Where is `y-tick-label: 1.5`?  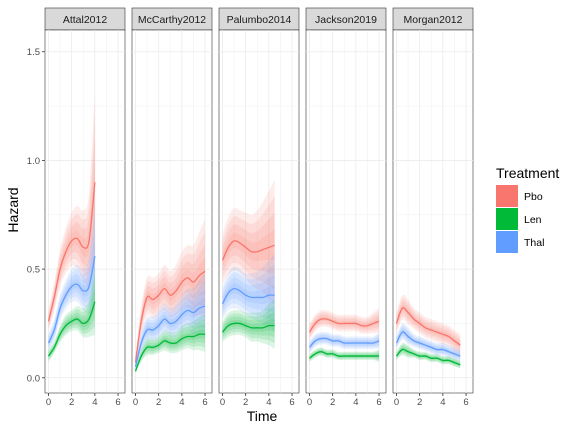 y-tick-label: 1.5 is located at coordinates (33, 52).